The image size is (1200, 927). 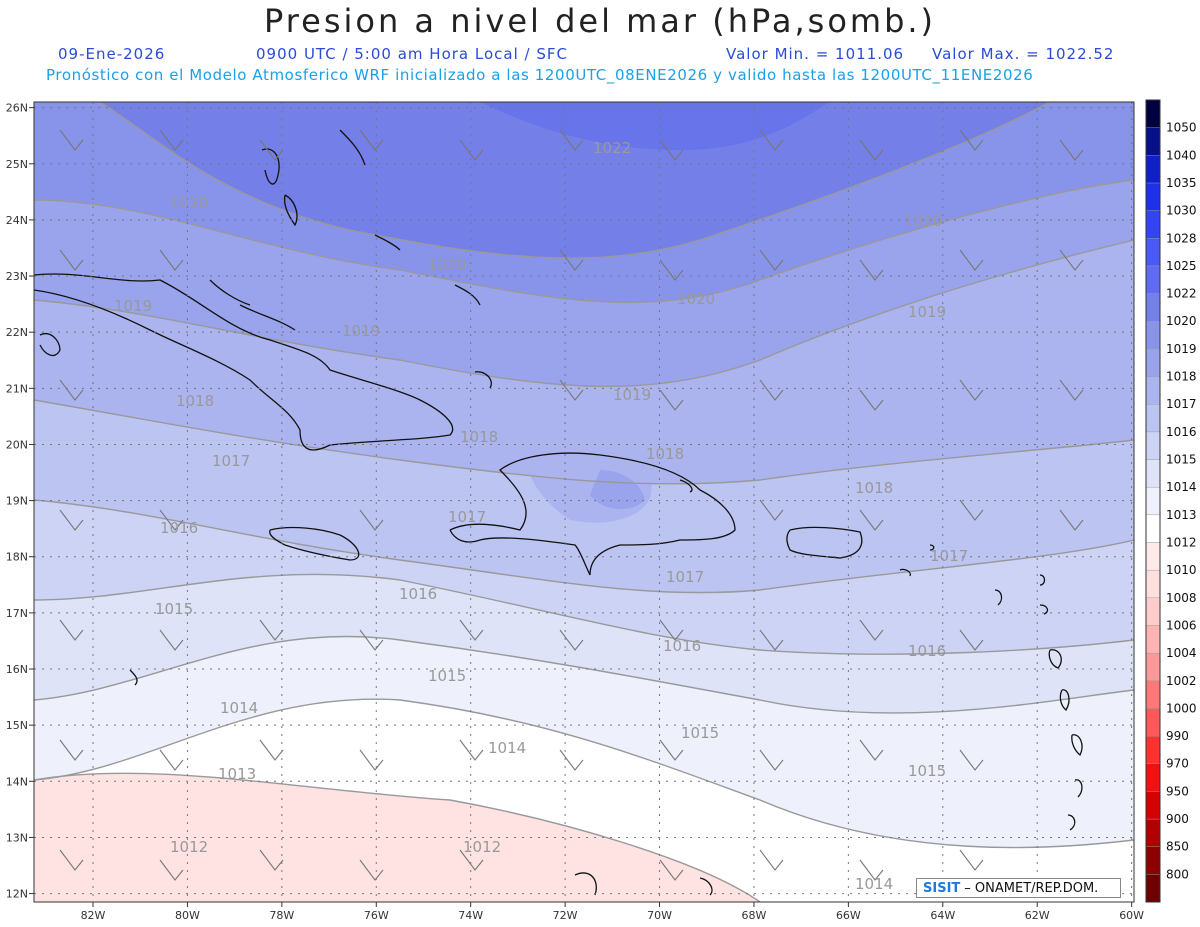 I want to click on longitude-label: 64W, so click(x=942, y=915).